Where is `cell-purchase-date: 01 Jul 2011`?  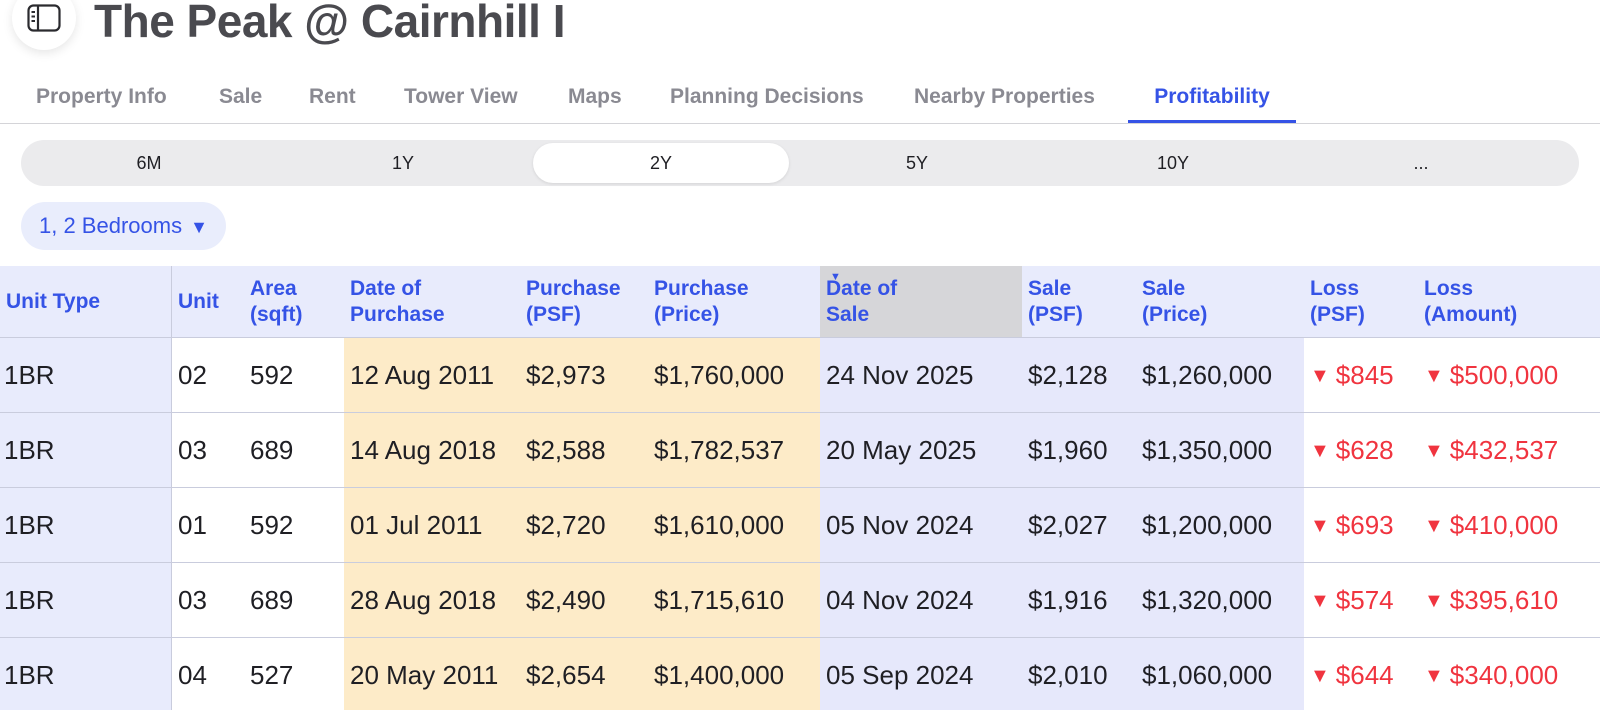 cell-purchase-date: 01 Jul 2011 is located at coordinates (432, 525).